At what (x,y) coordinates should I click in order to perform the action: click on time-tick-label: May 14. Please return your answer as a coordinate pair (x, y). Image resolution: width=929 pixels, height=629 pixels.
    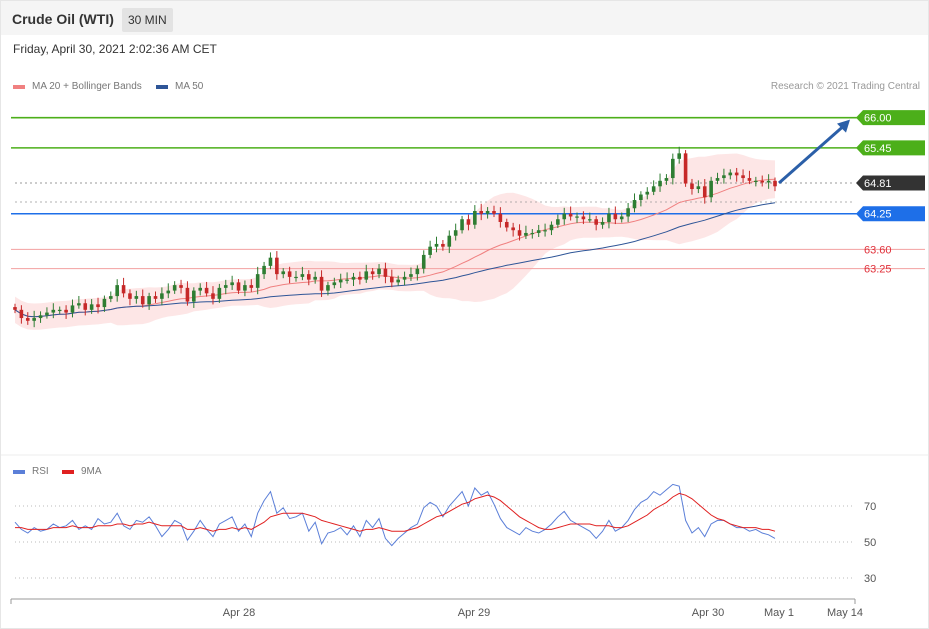
    Looking at the image, I should click on (845, 613).